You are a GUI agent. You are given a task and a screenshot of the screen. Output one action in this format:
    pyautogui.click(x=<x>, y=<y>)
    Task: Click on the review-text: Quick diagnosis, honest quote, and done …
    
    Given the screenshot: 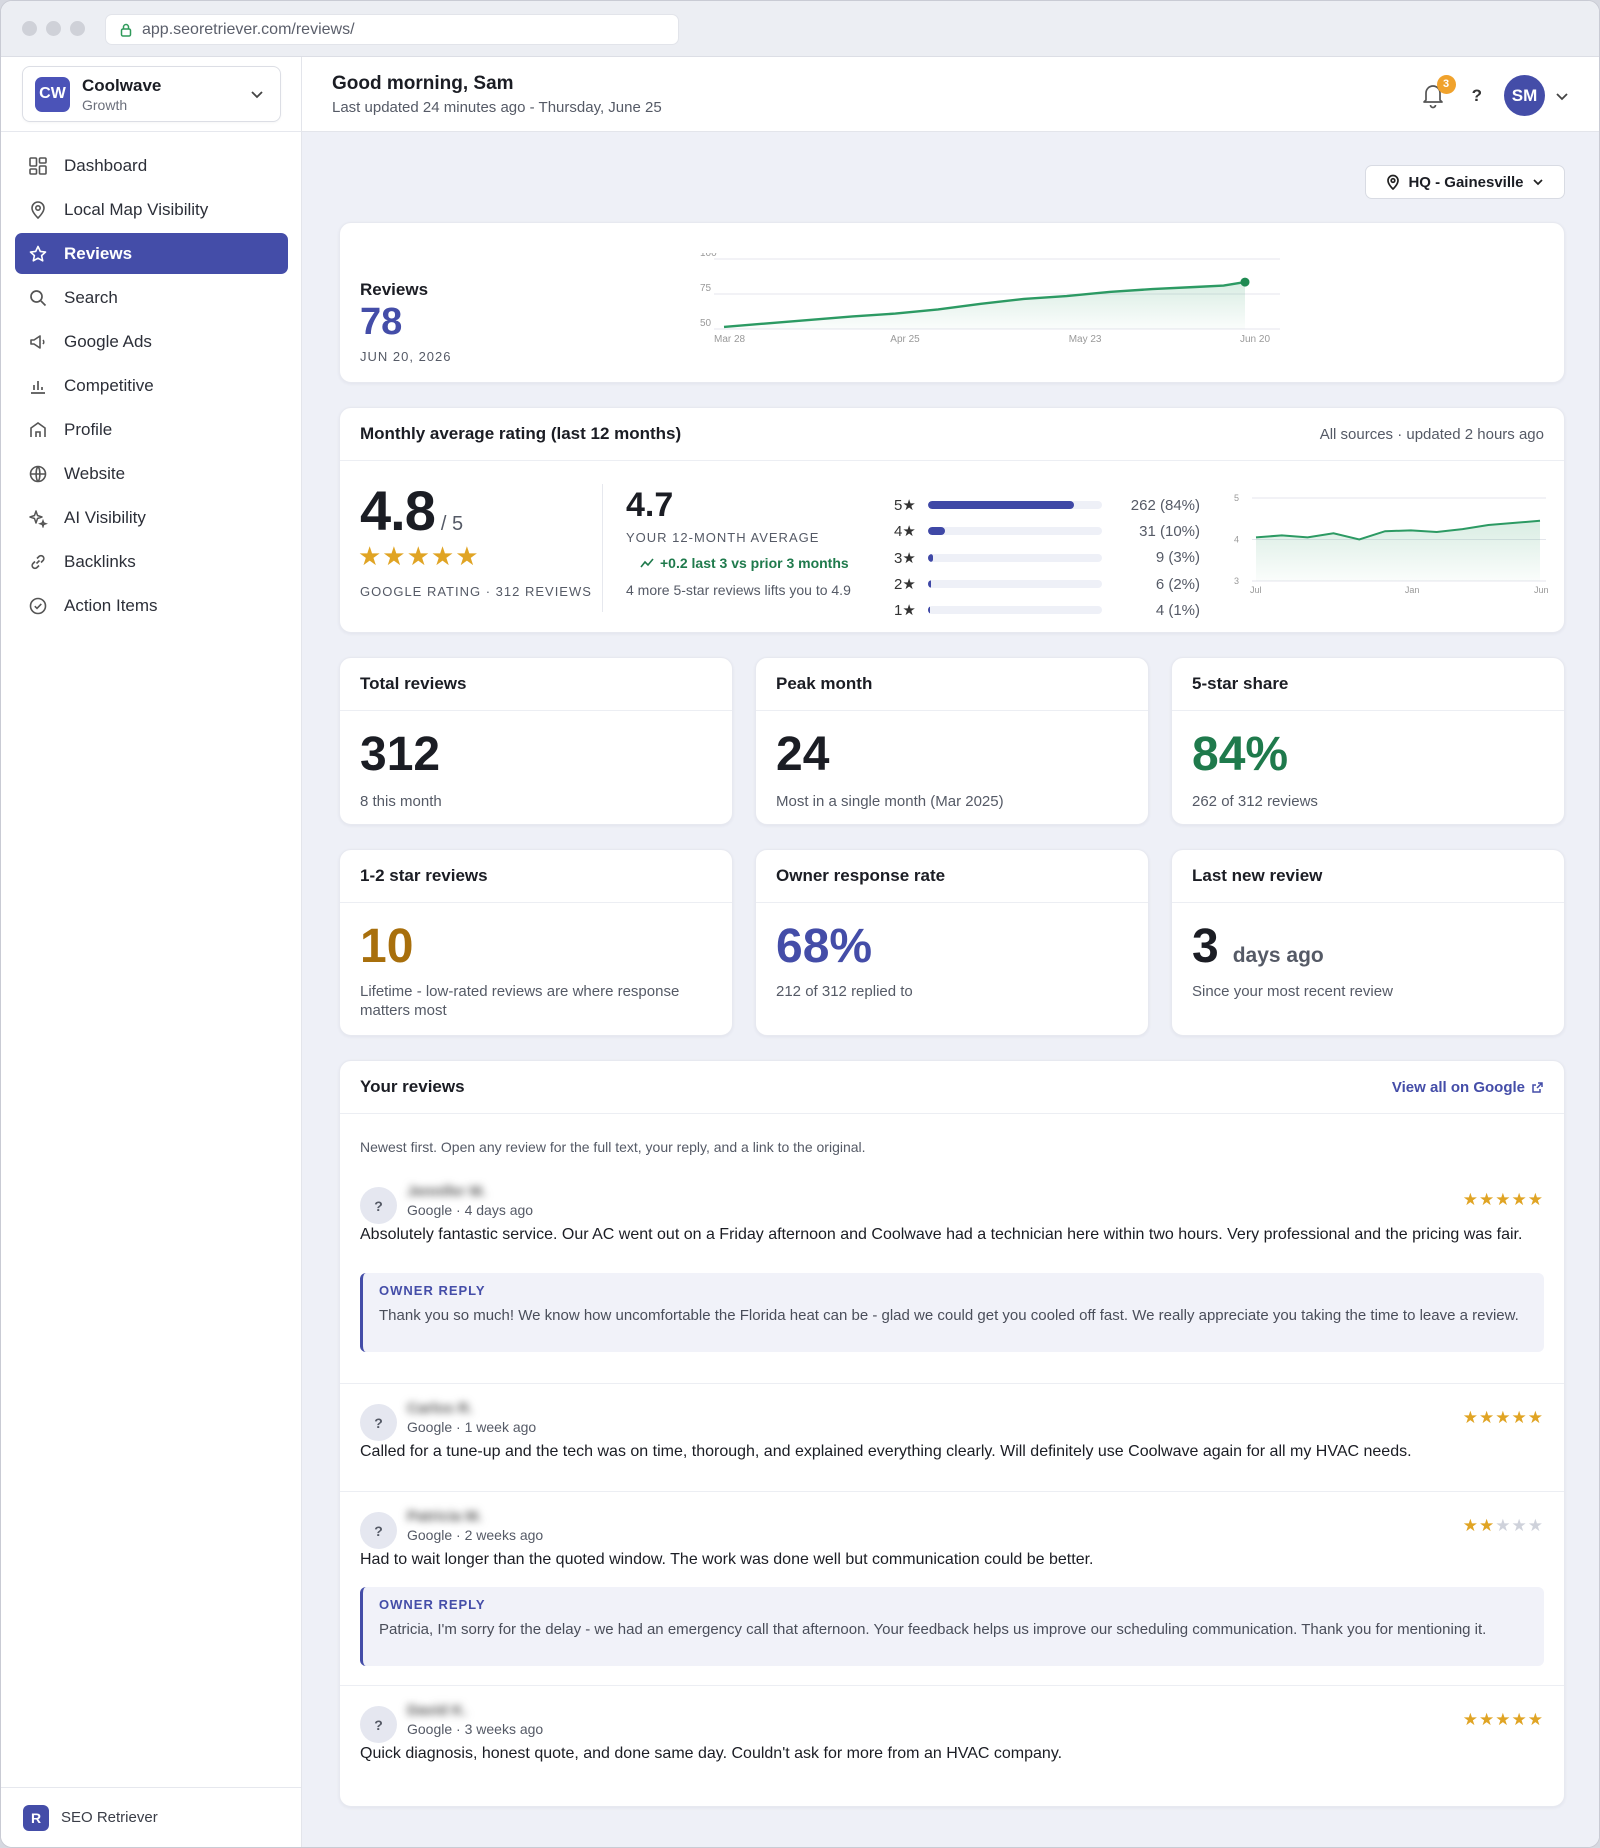 What is the action you would take?
    pyautogui.click(x=711, y=1753)
    